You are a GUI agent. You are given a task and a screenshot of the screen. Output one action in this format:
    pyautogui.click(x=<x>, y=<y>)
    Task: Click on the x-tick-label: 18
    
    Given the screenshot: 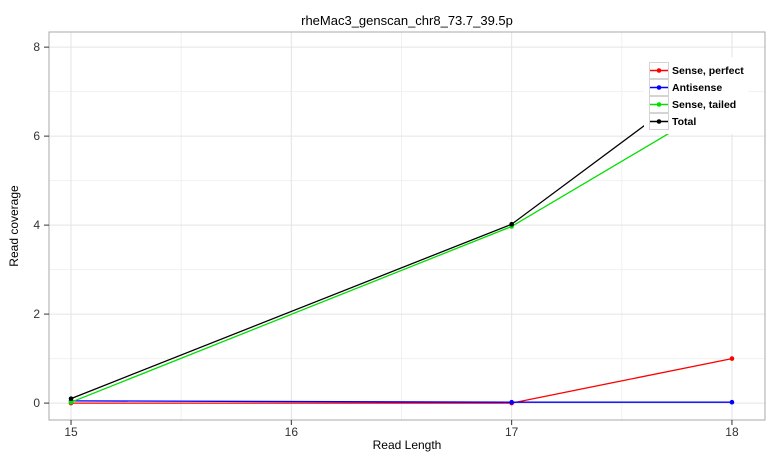 What is the action you would take?
    pyautogui.click(x=732, y=432)
    